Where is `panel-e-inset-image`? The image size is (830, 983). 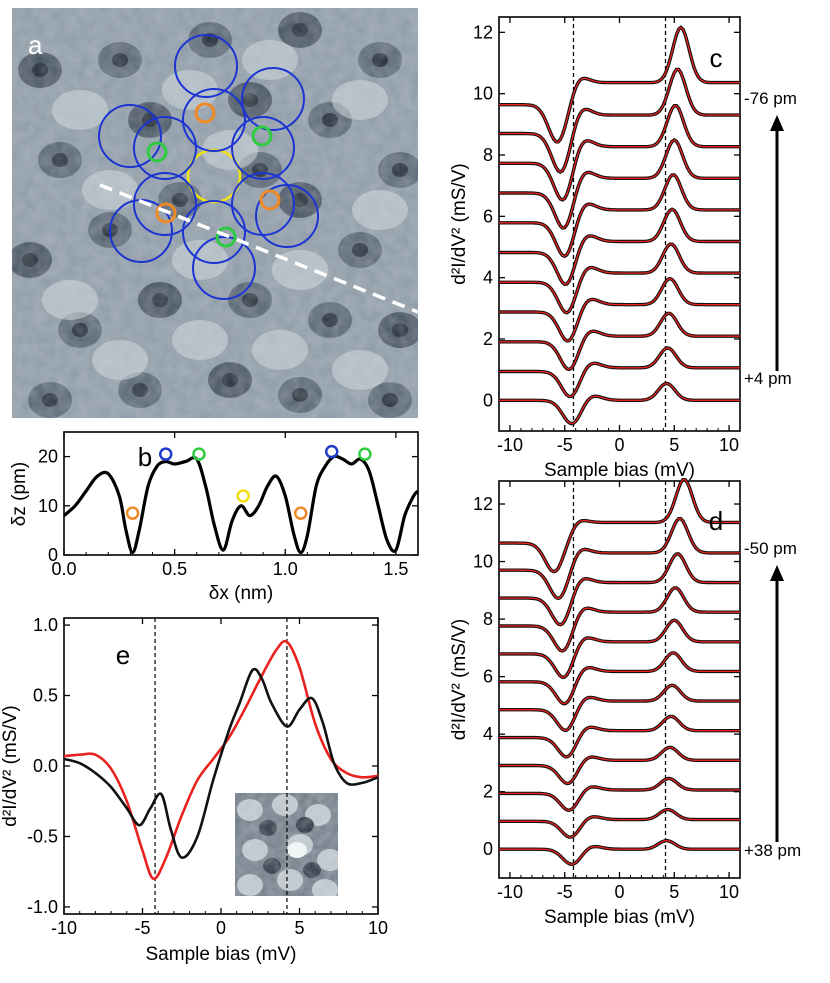
panel-e-inset-image is located at coordinates (286, 844).